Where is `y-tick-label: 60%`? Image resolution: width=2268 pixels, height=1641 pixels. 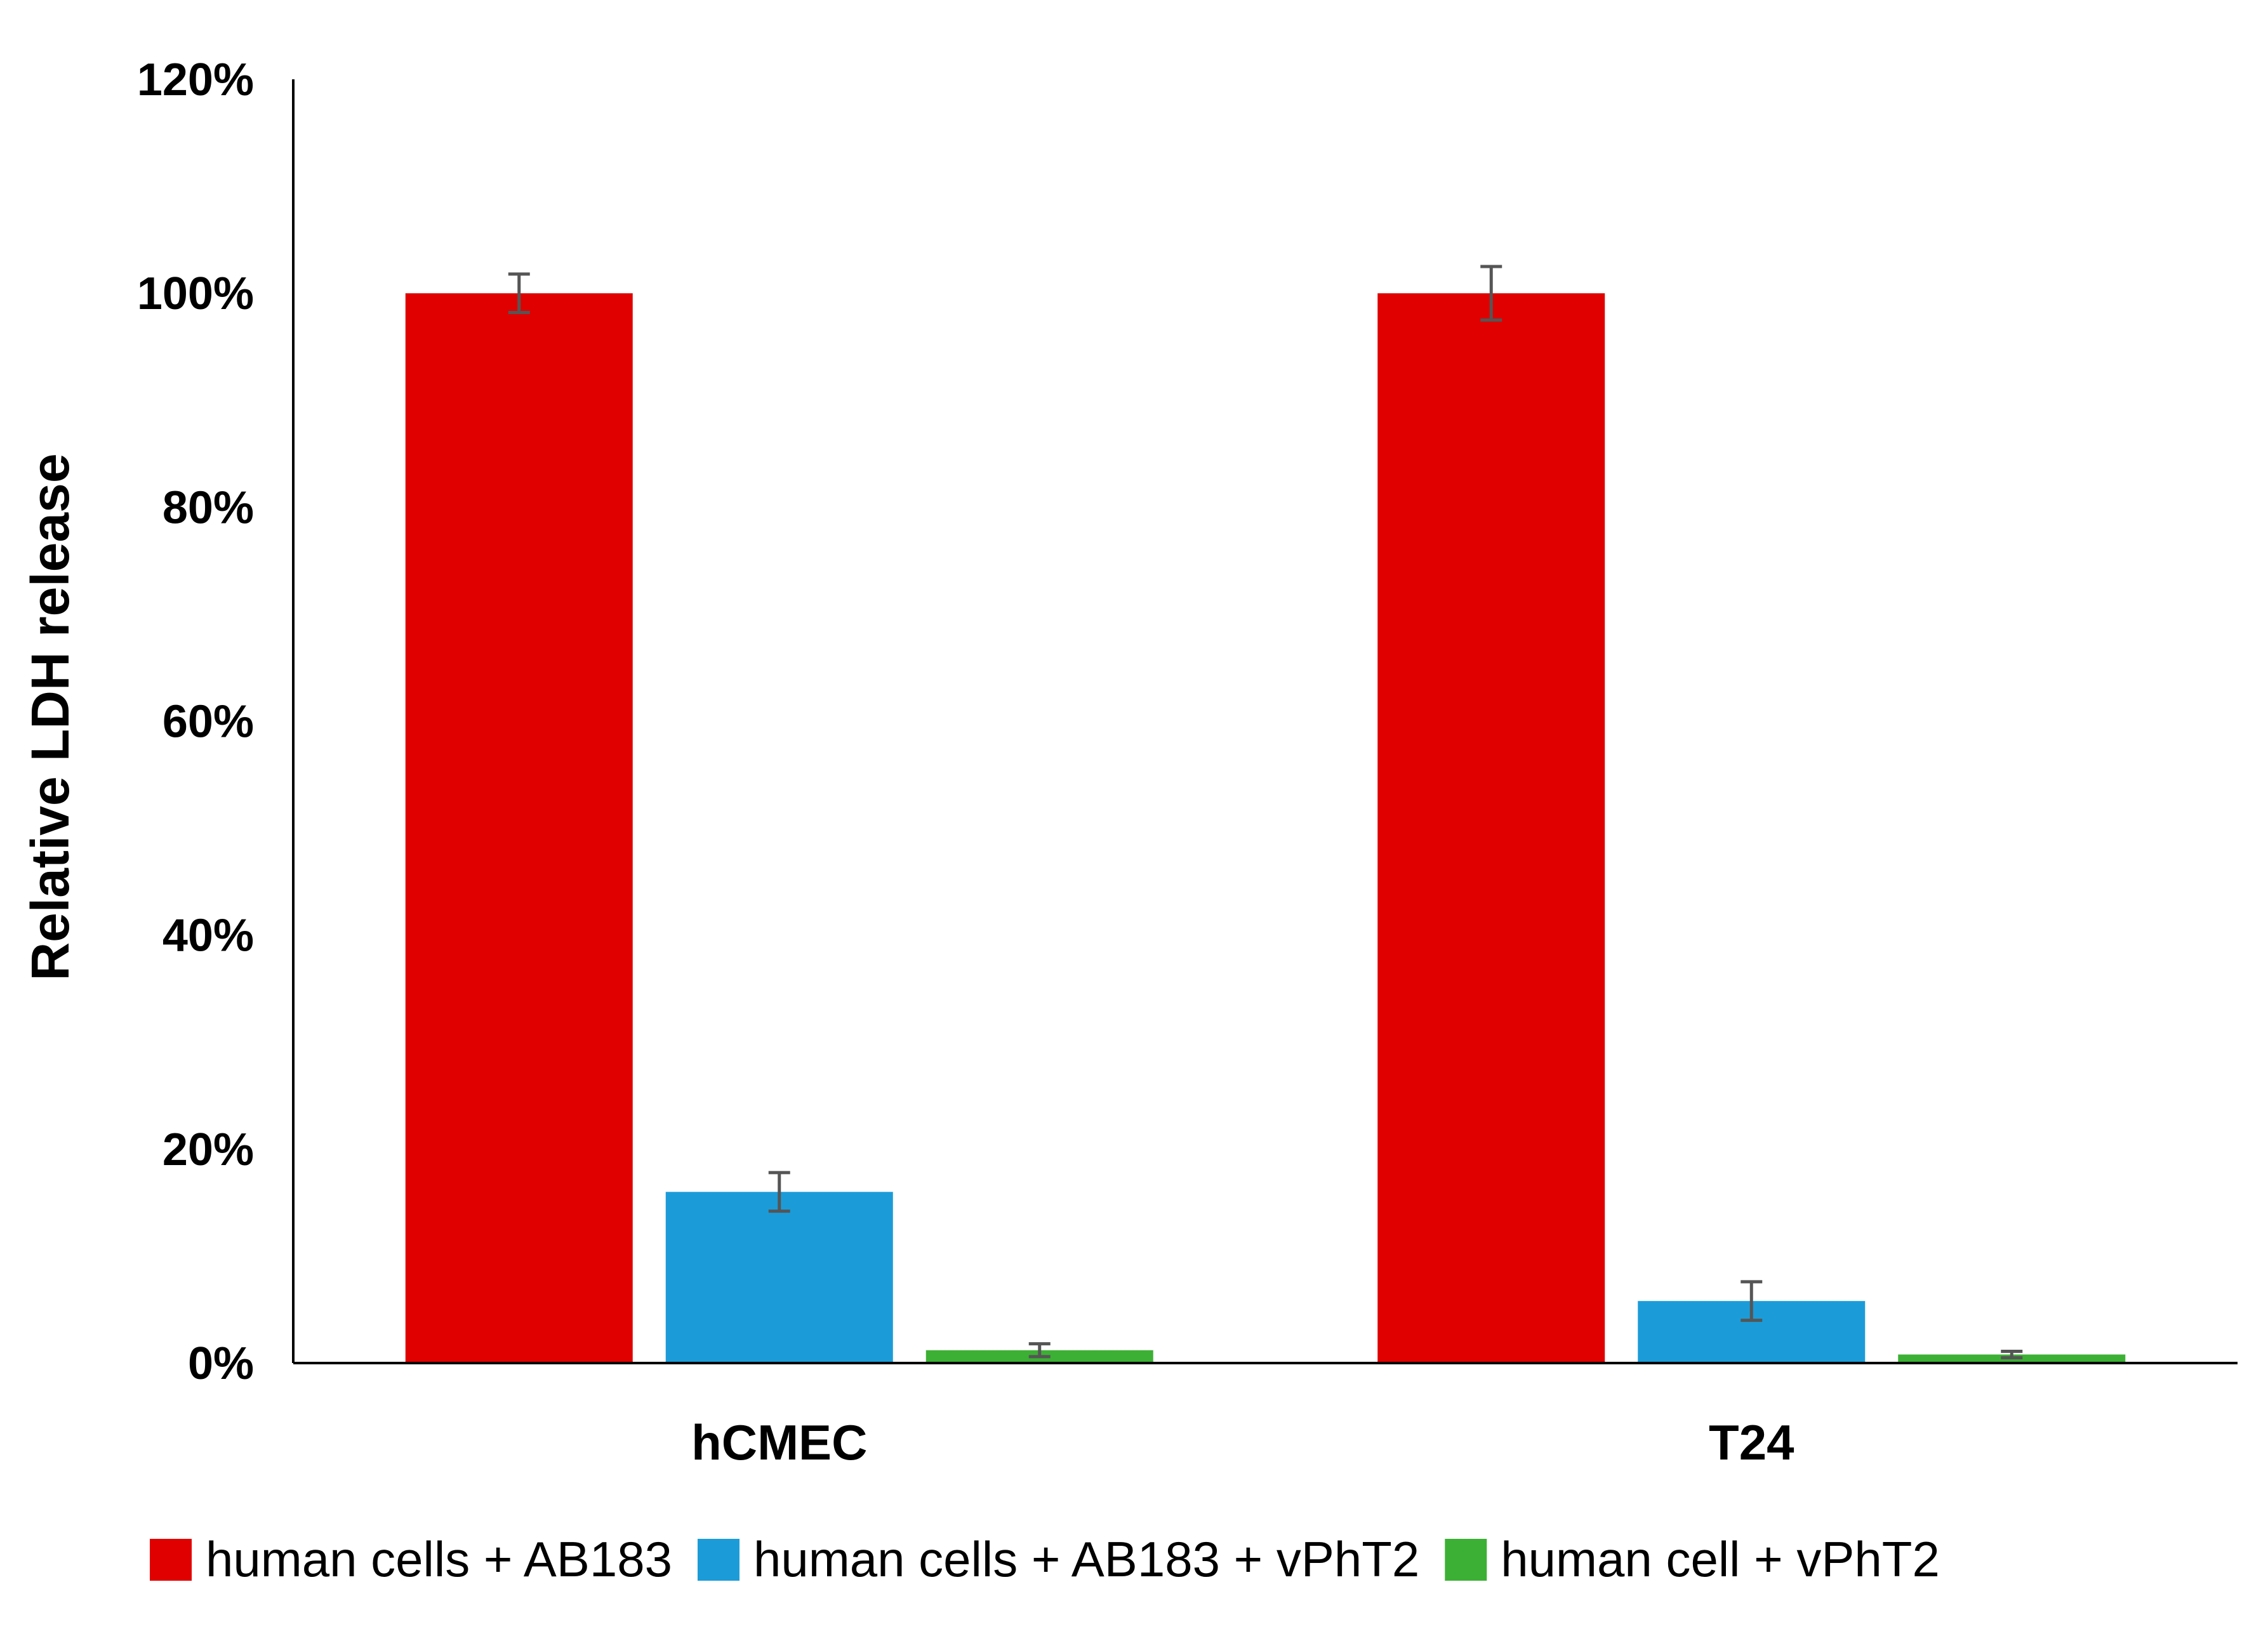
y-tick-label: 60% is located at coordinates (208, 722).